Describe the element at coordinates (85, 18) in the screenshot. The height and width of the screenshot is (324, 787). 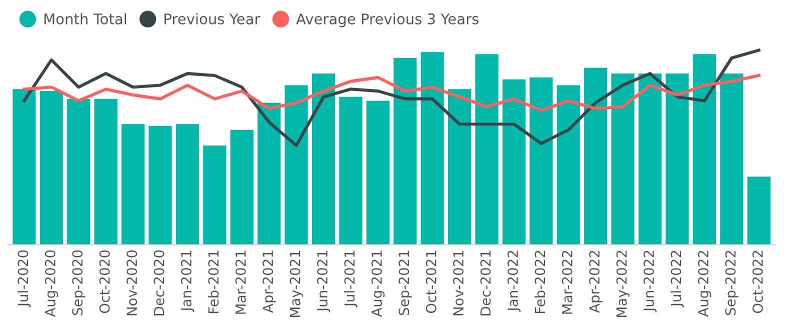
I see `legend-label: Month Total` at that location.